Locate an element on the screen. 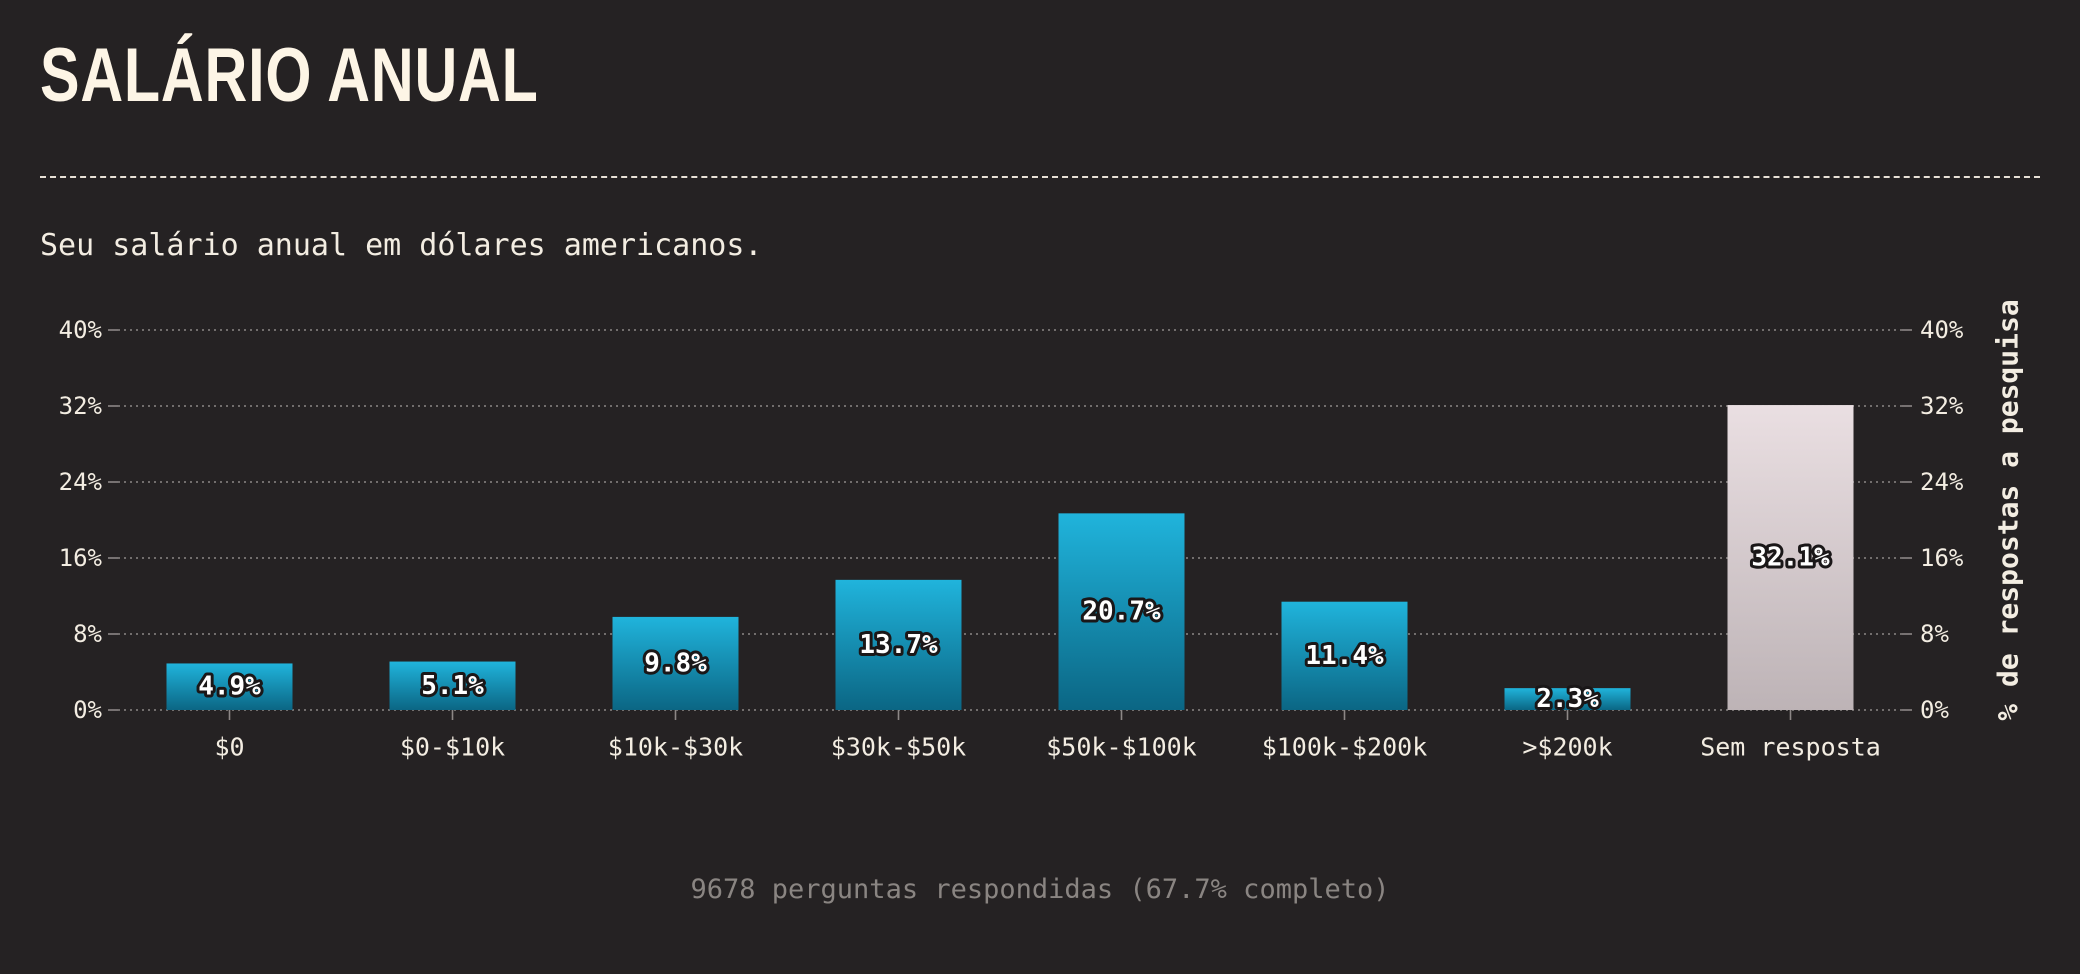  y-tick-label-right: 24% is located at coordinates (1942, 482).